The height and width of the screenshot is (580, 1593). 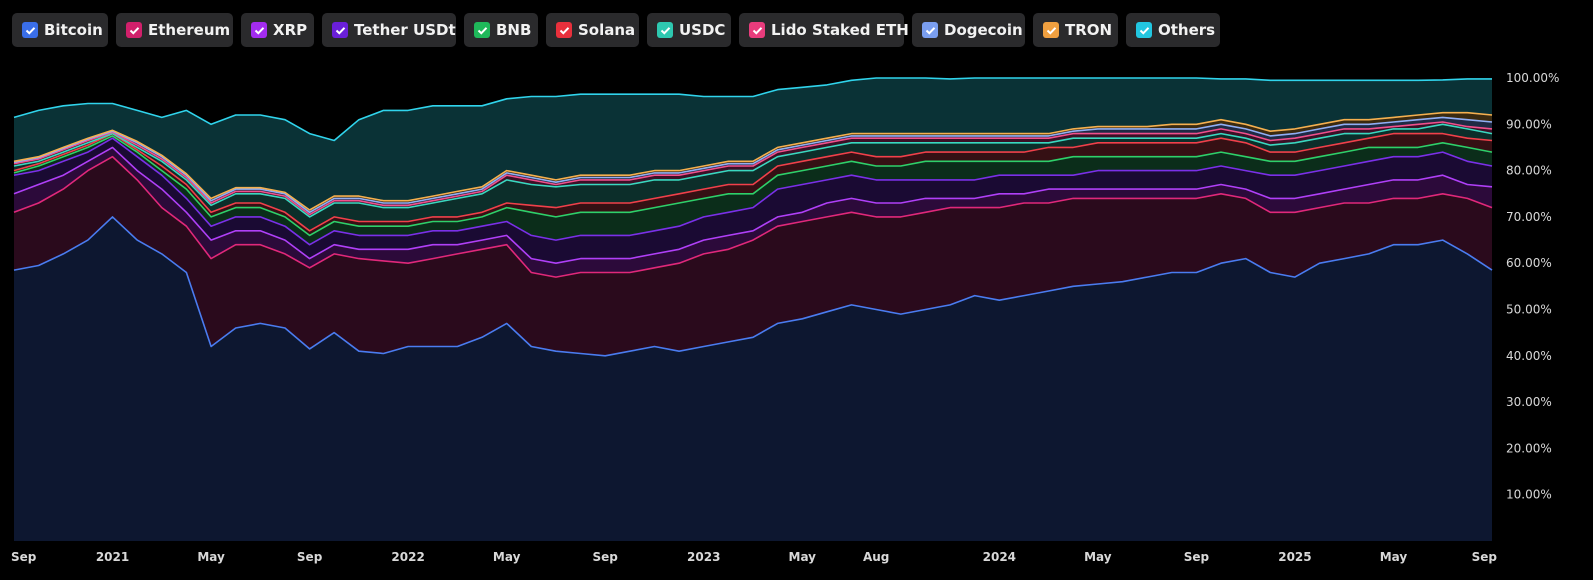 What do you see at coordinates (1529, 356) in the screenshot?
I see `y-tick-label: 40.00%` at bounding box center [1529, 356].